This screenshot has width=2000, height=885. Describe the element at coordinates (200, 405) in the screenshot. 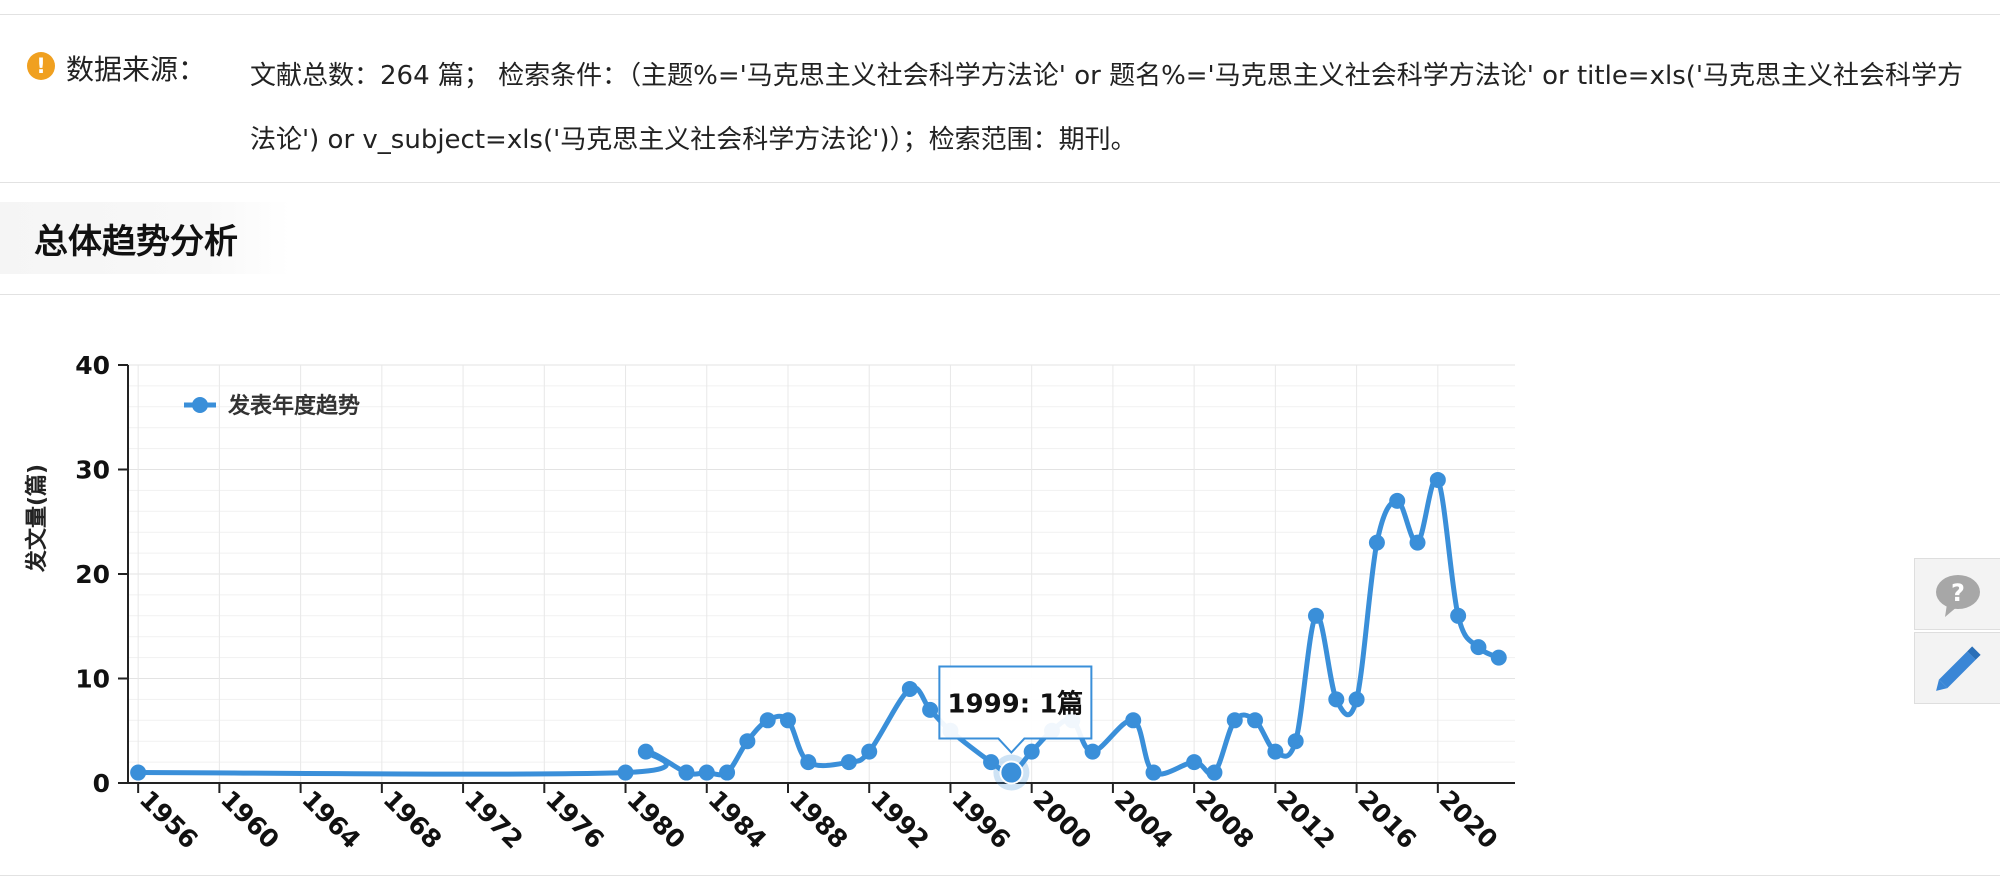

I see `legend-marker` at that location.